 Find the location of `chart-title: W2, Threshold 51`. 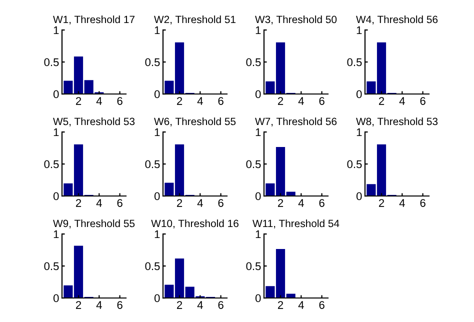

chart-title: W2, Threshold 51 is located at coordinates (195, 20).